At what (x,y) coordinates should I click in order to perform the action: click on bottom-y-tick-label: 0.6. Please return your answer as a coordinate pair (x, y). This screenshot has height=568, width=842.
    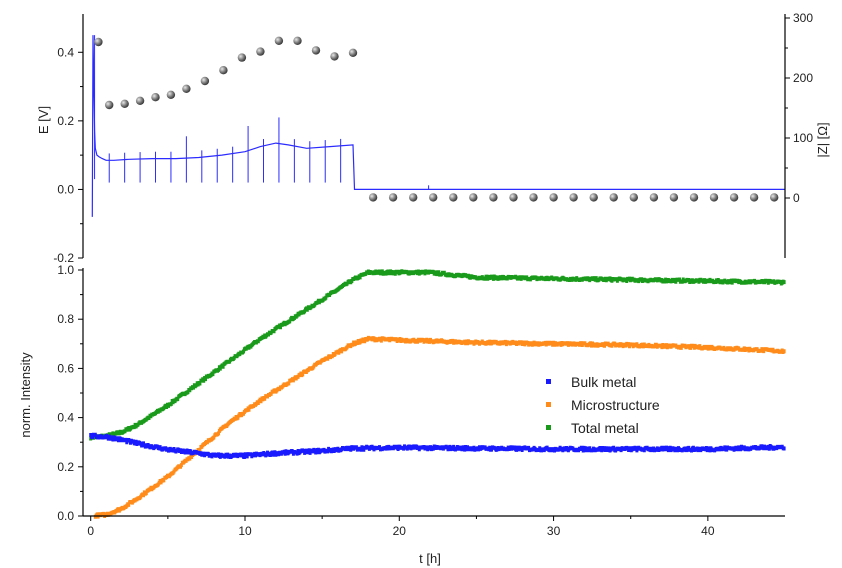
    Looking at the image, I should click on (65, 368).